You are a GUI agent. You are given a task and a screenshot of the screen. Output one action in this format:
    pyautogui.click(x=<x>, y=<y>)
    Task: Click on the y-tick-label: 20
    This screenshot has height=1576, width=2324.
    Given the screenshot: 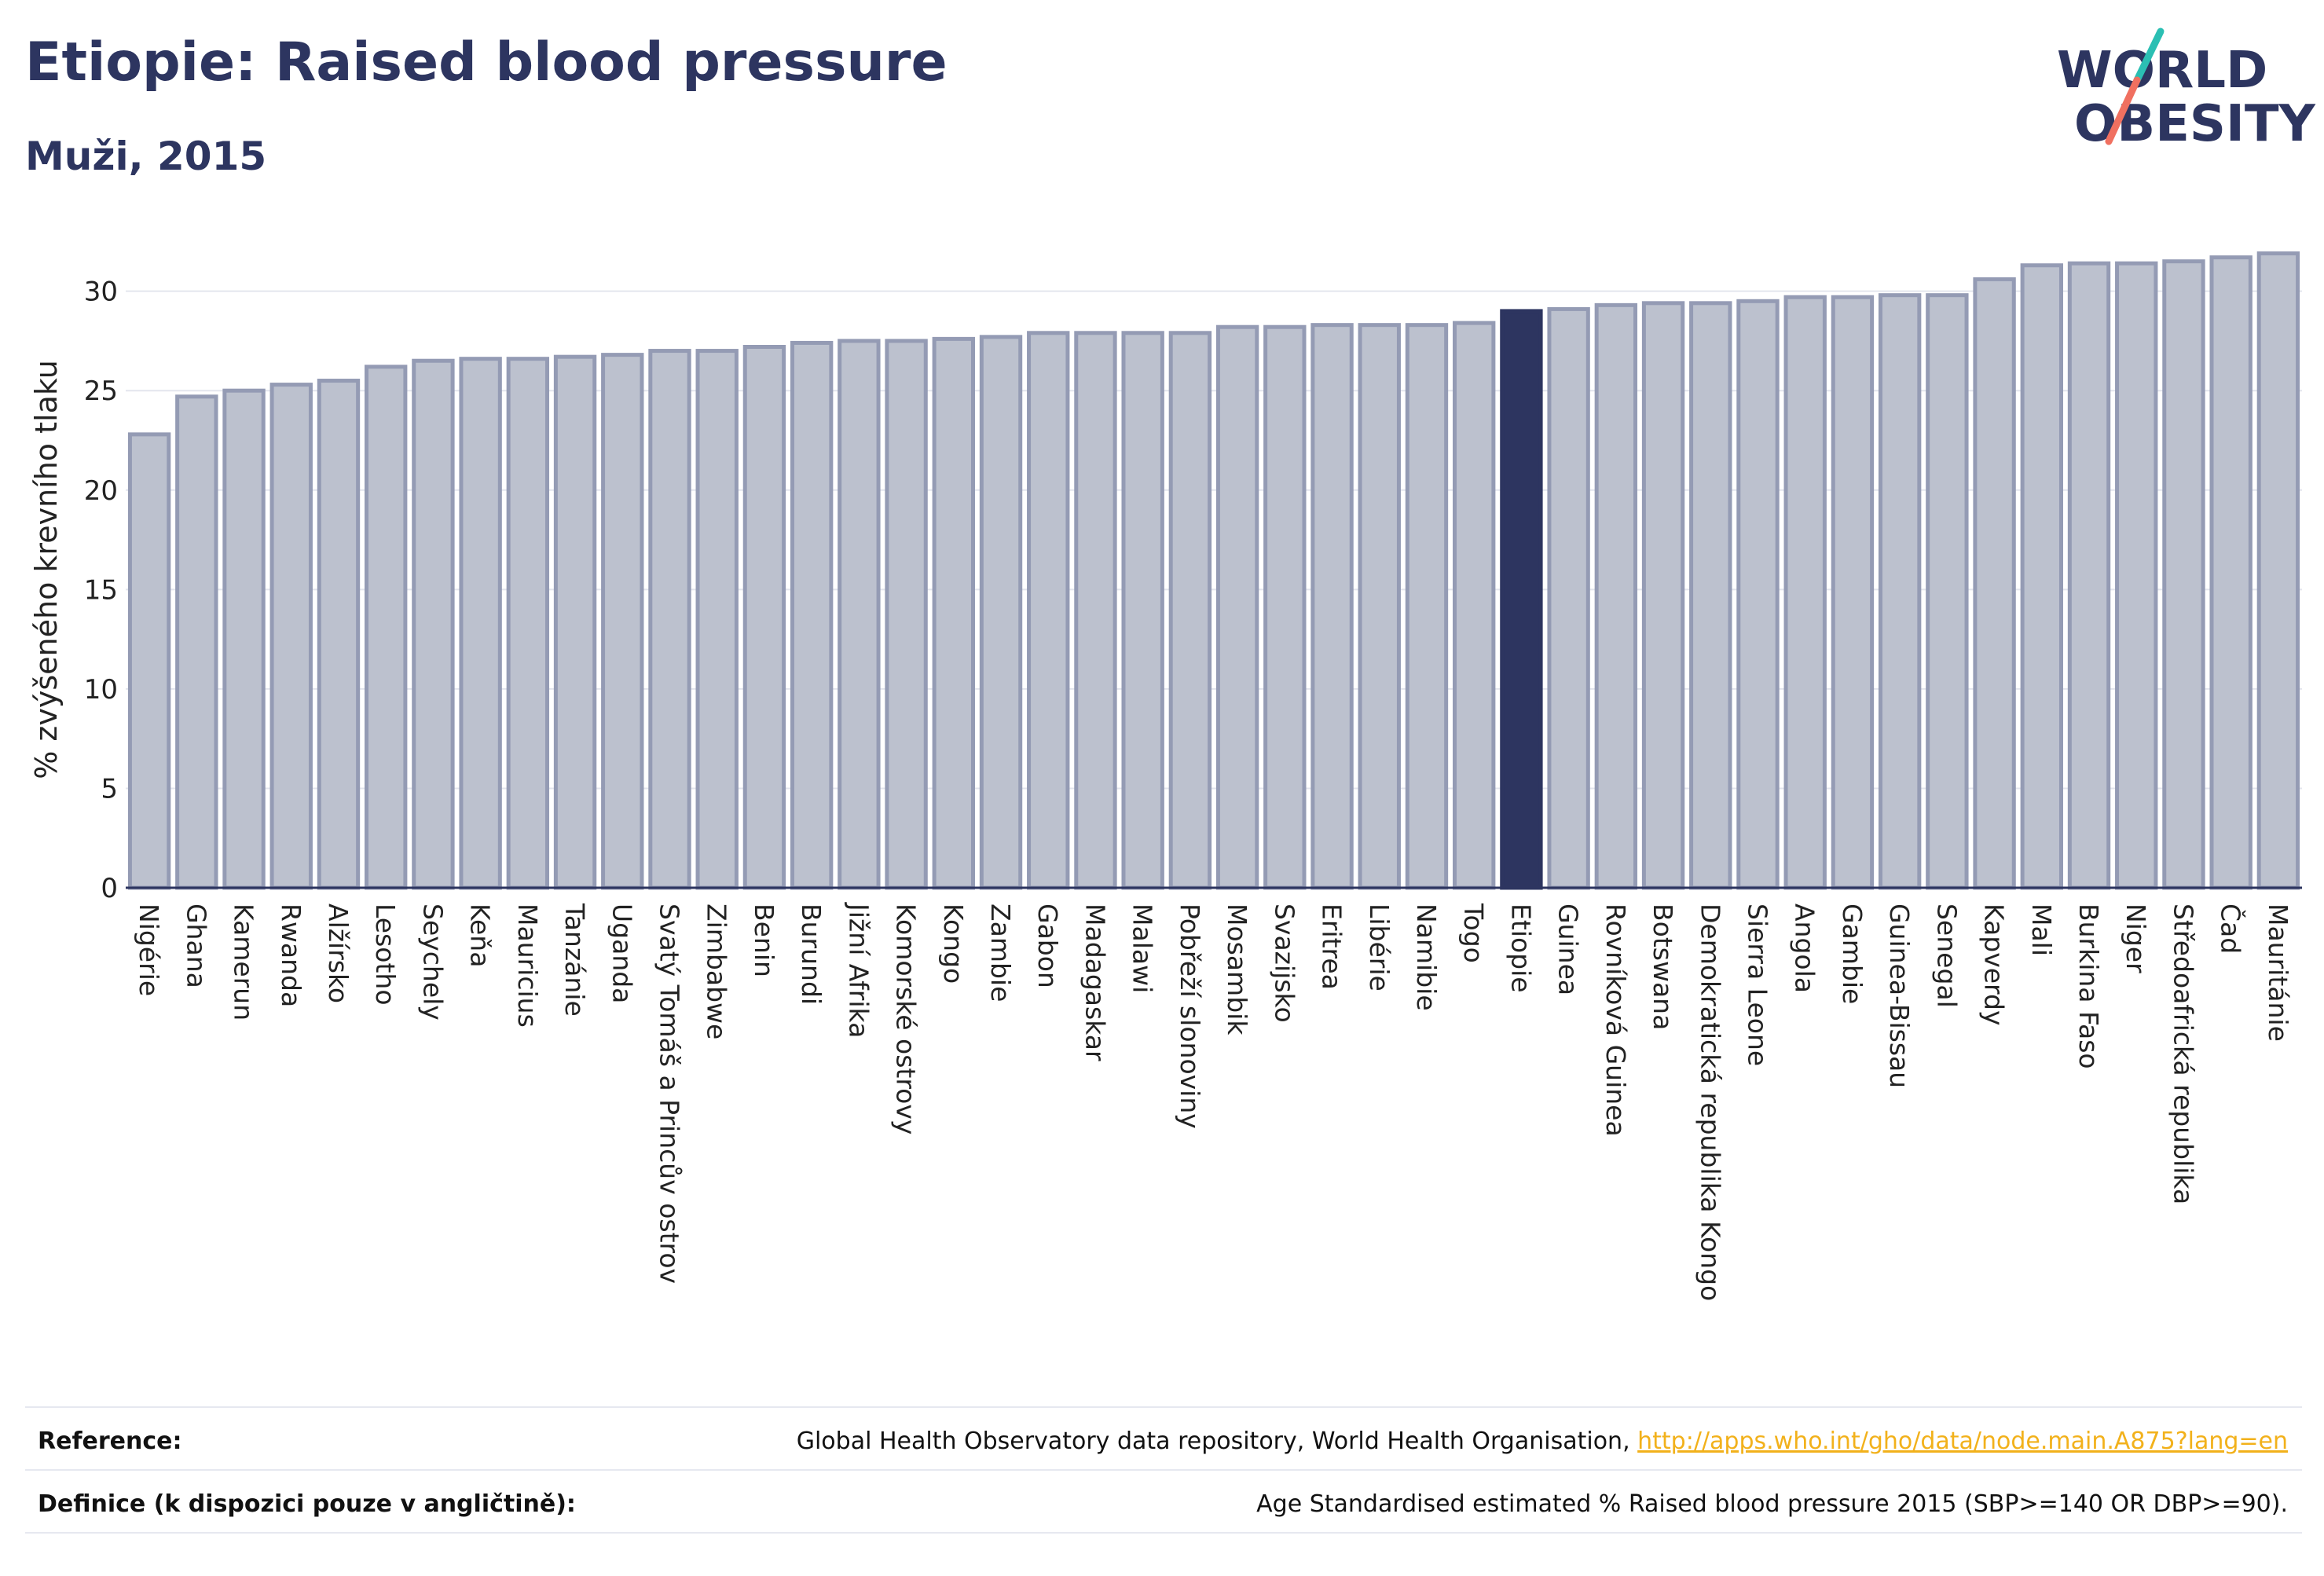 What is the action you would take?
    pyautogui.click(x=101, y=491)
    